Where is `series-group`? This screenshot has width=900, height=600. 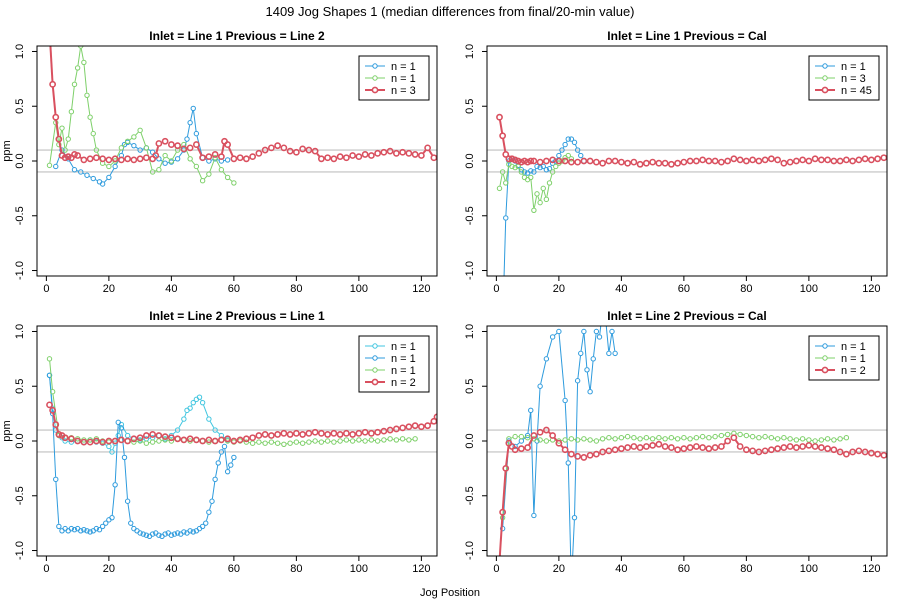
series-group is located at coordinates (241, 116).